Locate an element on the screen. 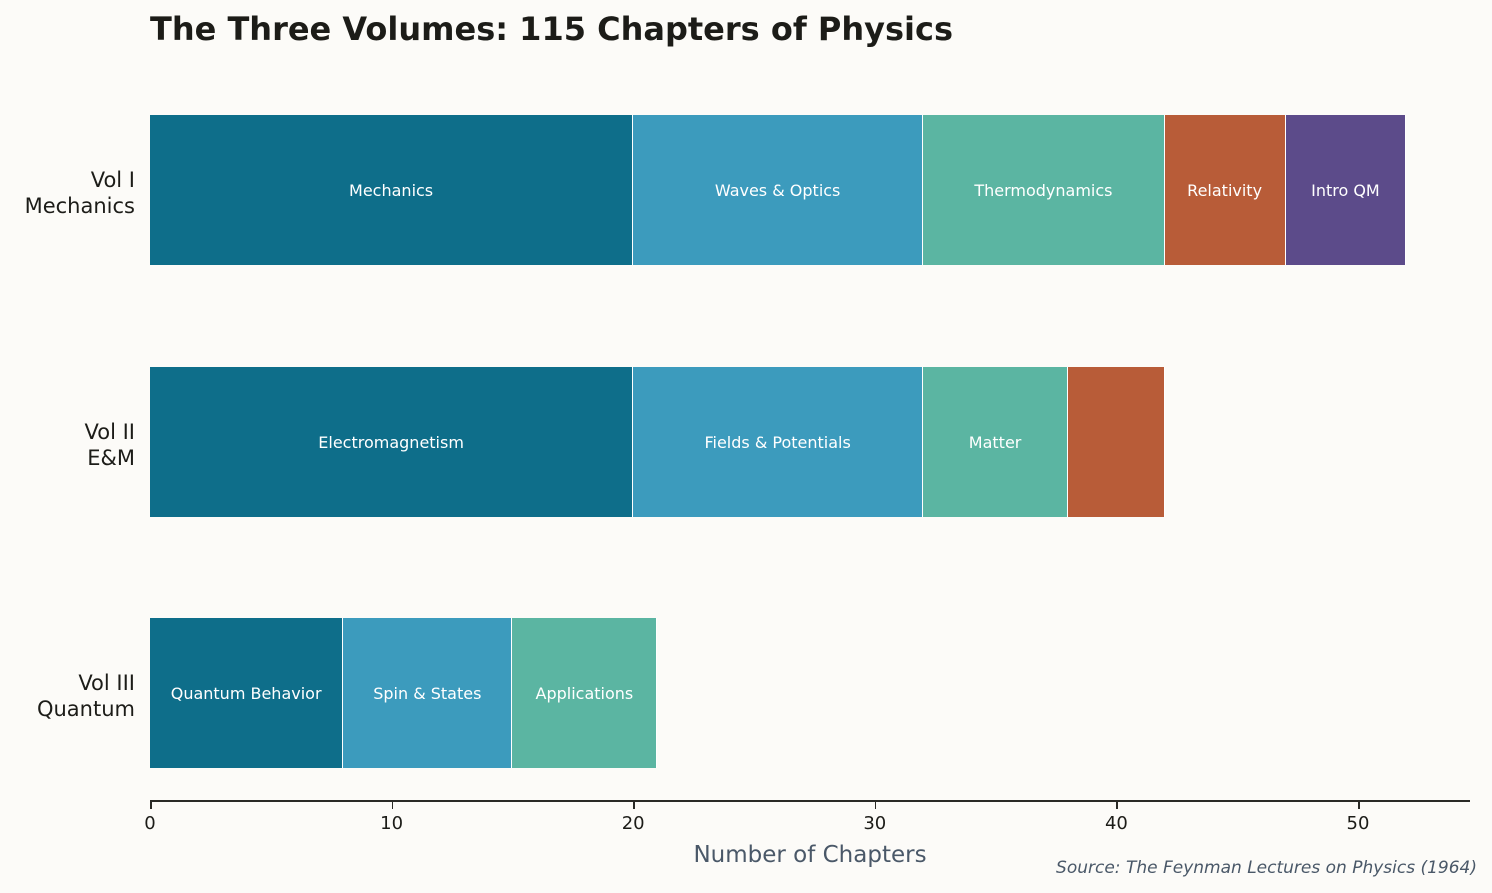 This screenshot has width=1492, height=893. bar-segment: Mechanics is located at coordinates (392, 190).